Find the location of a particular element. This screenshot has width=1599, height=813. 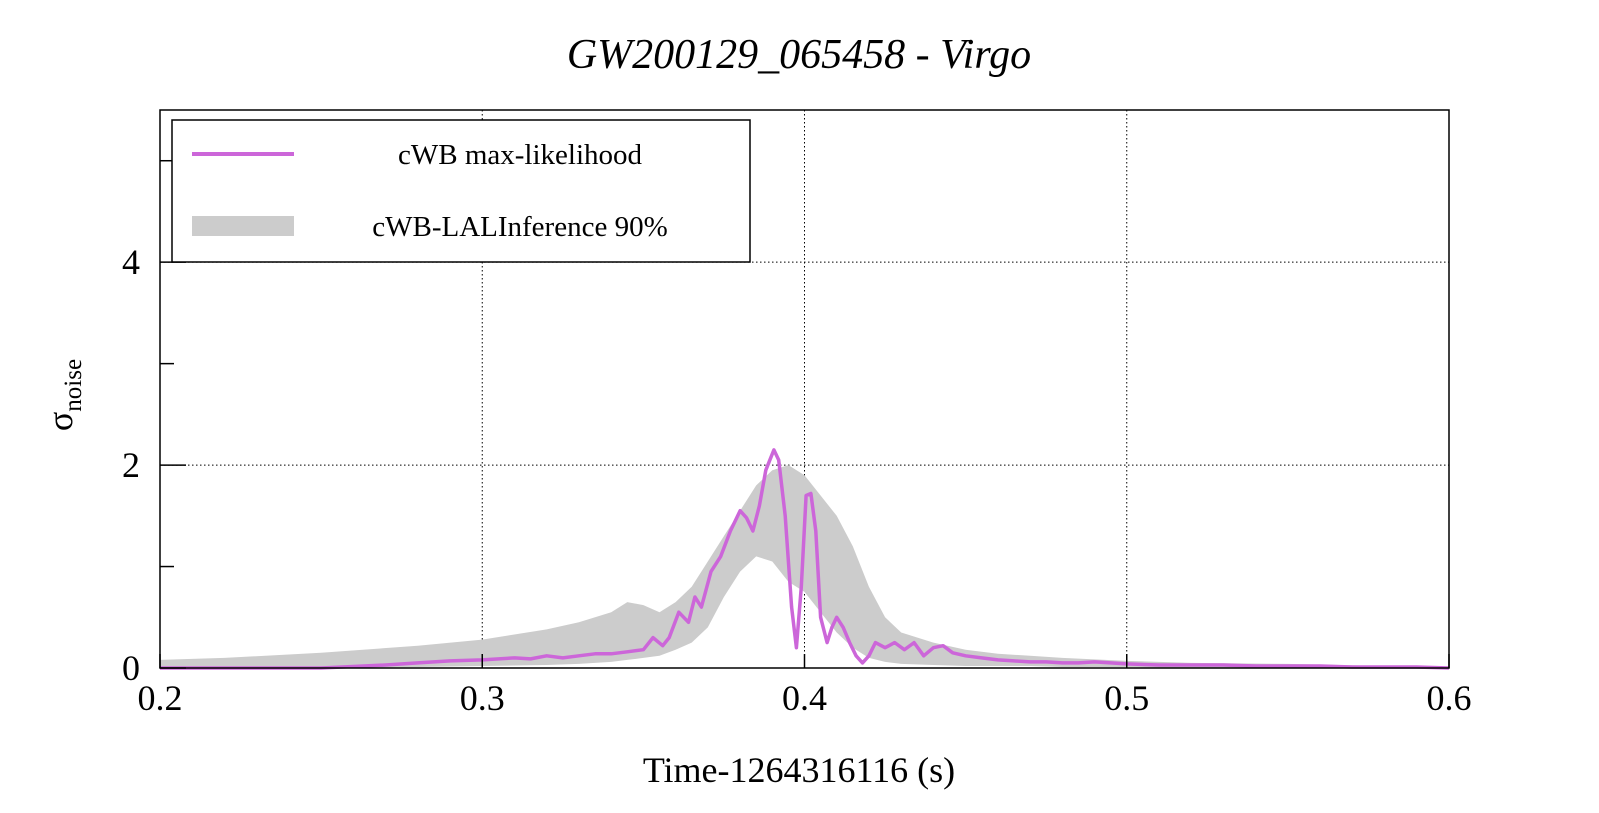

x-tick-labels: 0.2 0.3 0.4 0.5 0.6 is located at coordinates (805, 698).